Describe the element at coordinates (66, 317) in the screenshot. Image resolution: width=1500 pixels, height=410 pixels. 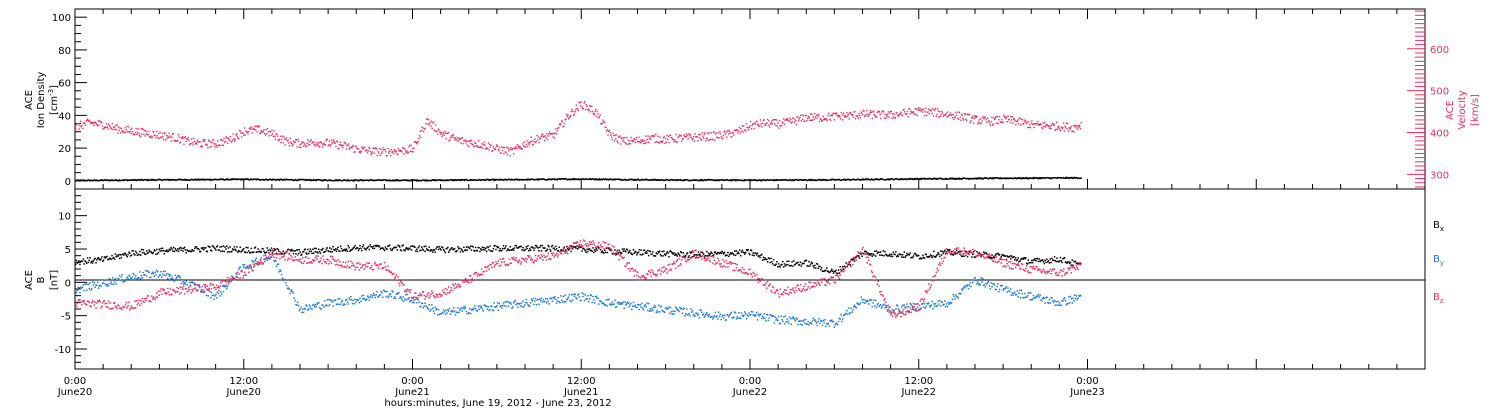
I see `b-tick-label: -5` at that location.